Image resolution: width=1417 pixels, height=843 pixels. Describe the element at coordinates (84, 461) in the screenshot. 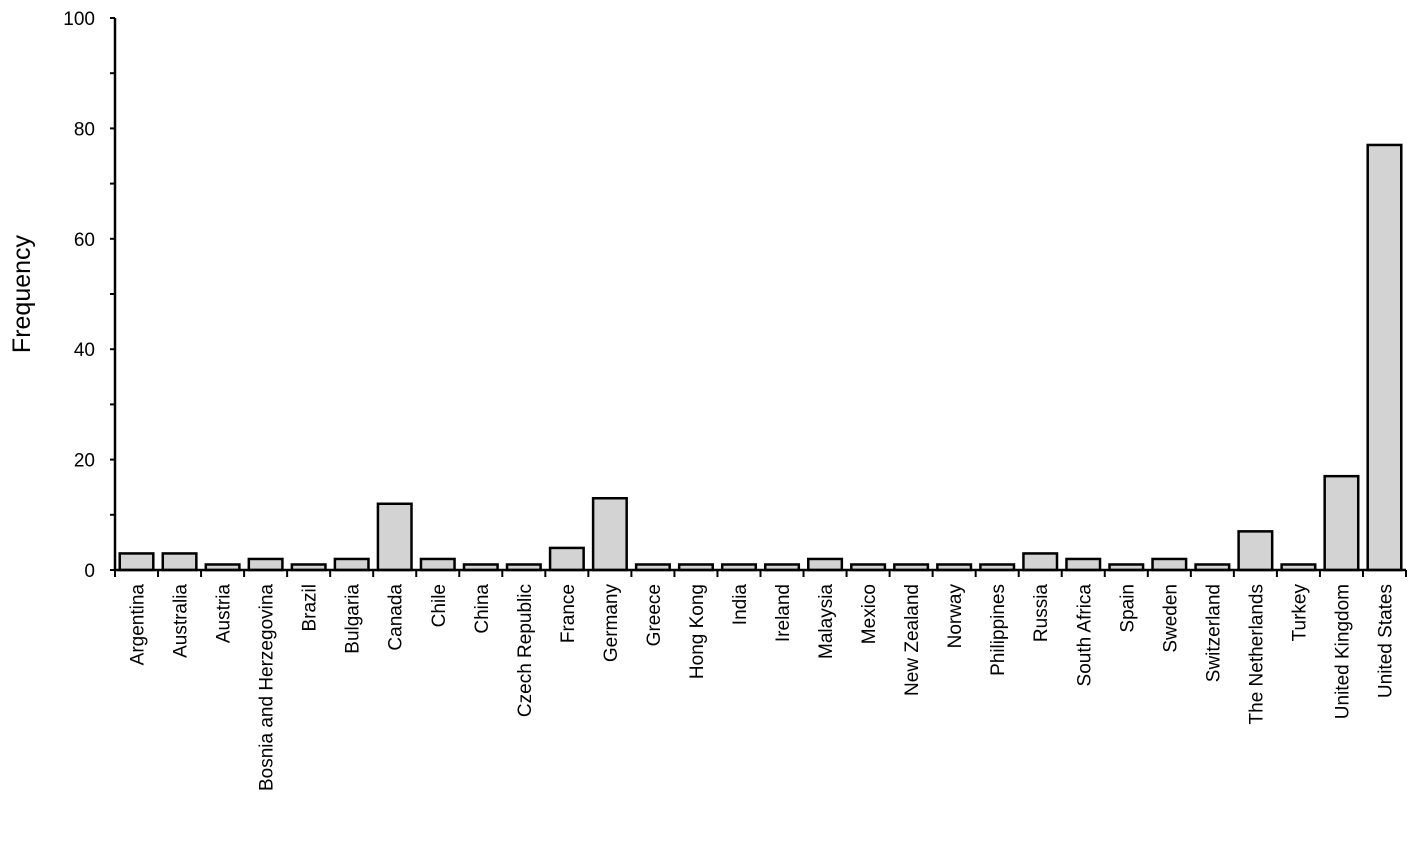

I see `y-tick-label: 20` at that location.